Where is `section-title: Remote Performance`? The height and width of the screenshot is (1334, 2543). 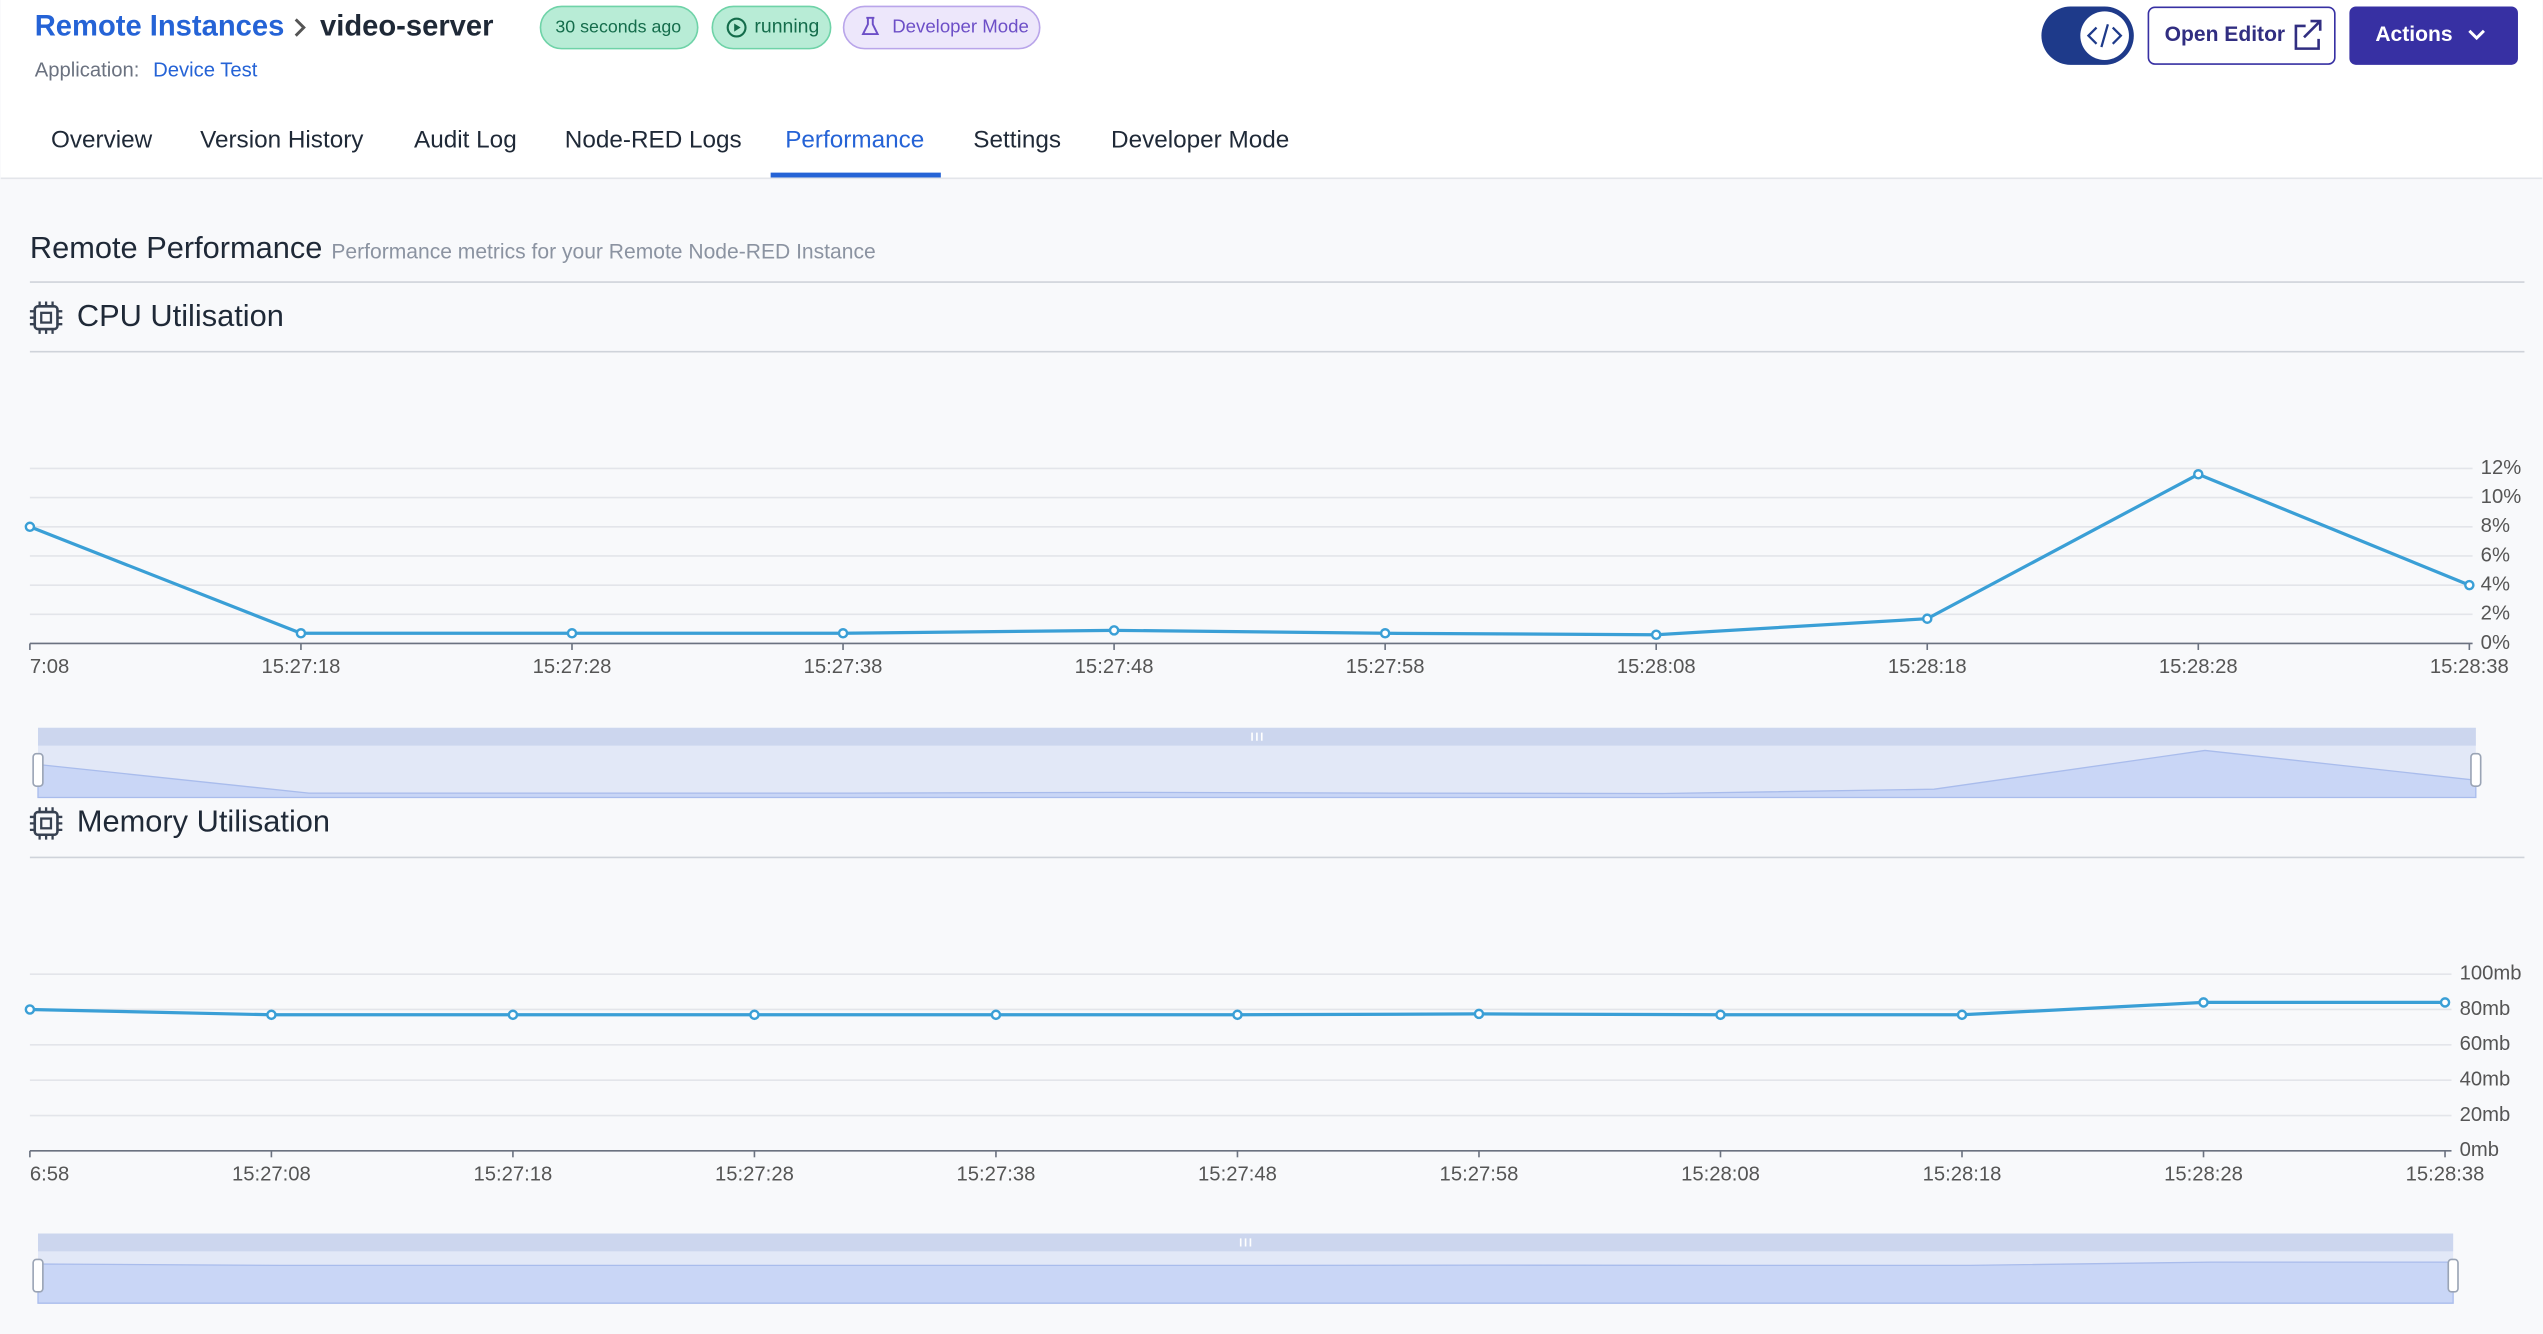
section-title: Remote Performance is located at coordinates (176, 247).